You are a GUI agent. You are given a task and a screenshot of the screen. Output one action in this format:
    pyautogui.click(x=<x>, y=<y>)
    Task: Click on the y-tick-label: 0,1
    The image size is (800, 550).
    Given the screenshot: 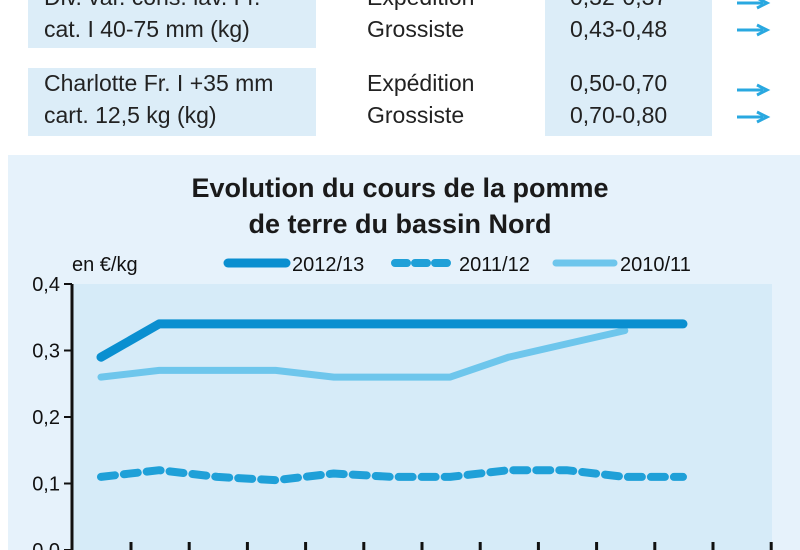 What is the action you would take?
    pyautogui.click(x=46, y=485)
    